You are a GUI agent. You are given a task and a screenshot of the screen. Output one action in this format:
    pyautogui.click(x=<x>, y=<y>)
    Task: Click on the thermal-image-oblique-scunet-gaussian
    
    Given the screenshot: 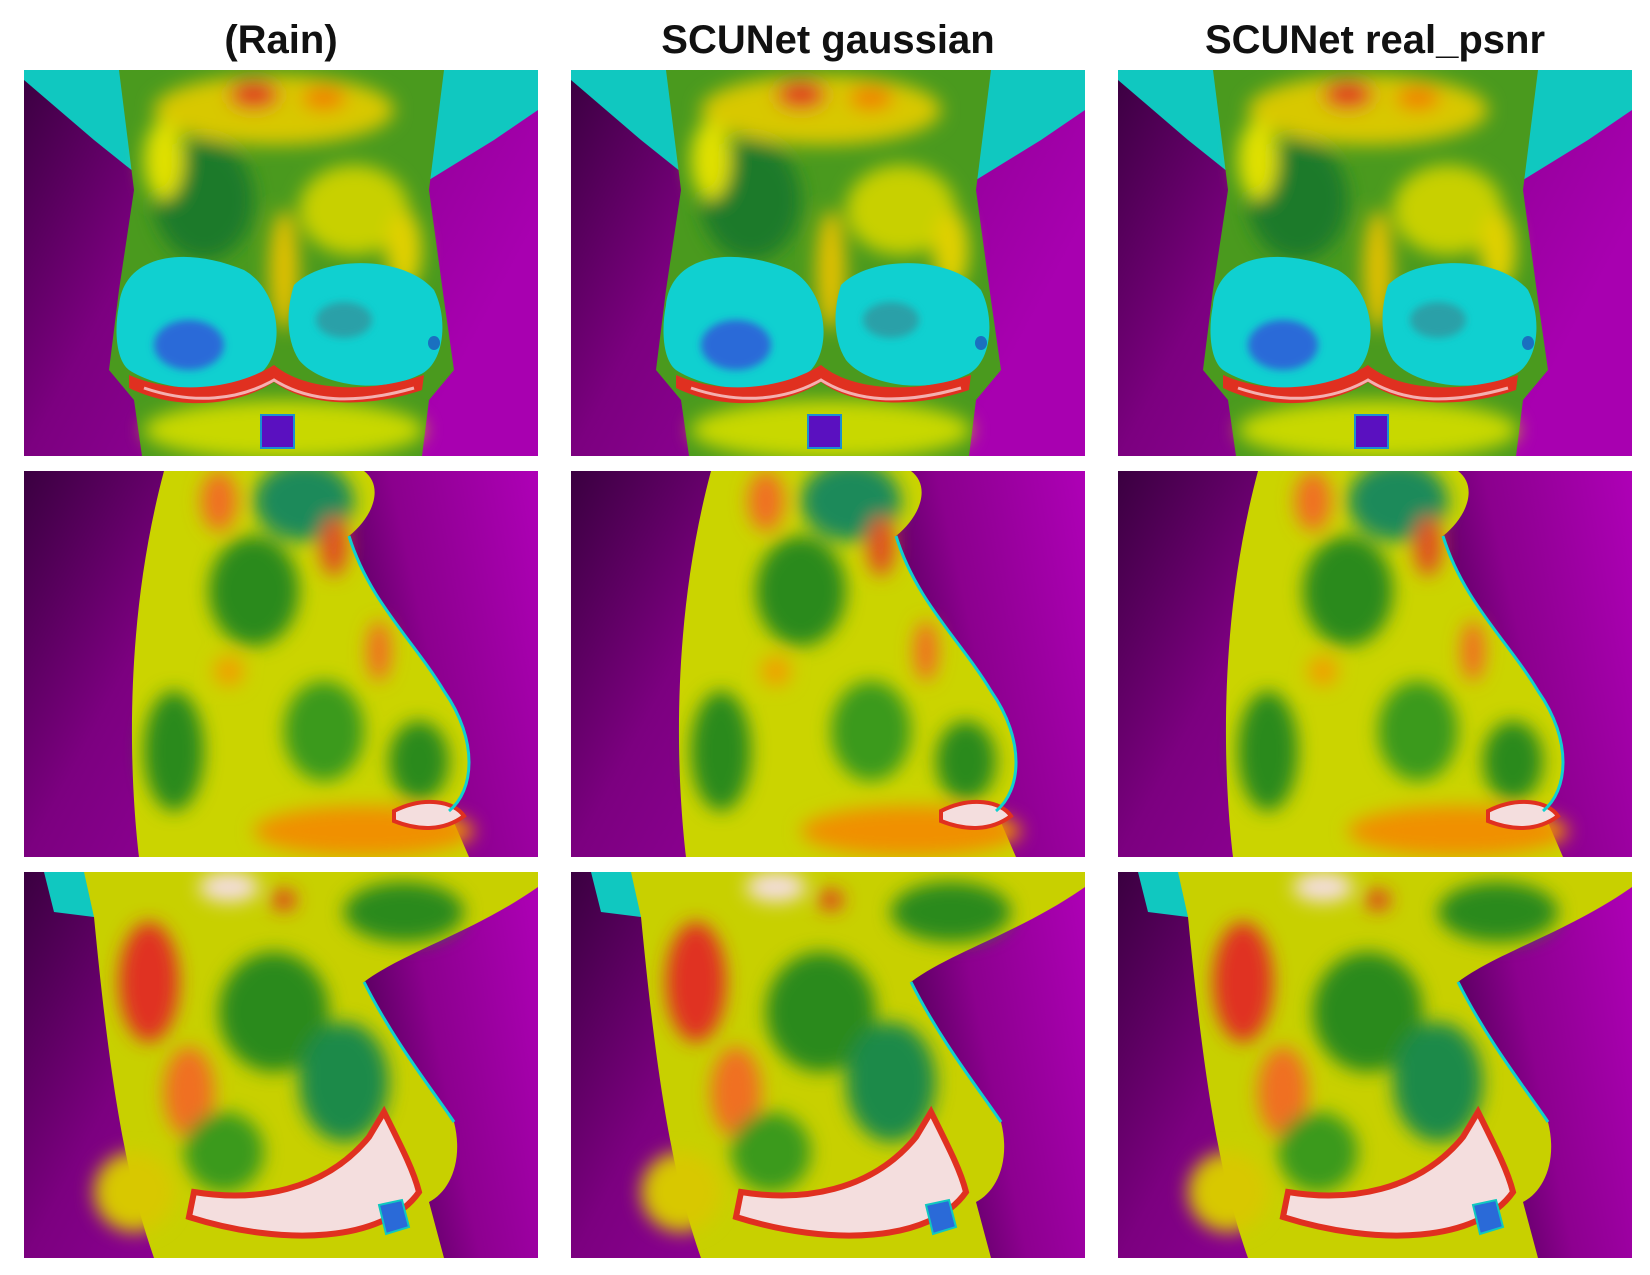 What is the action you would take?
    pyautogui.click(x=828, y=1065)
    